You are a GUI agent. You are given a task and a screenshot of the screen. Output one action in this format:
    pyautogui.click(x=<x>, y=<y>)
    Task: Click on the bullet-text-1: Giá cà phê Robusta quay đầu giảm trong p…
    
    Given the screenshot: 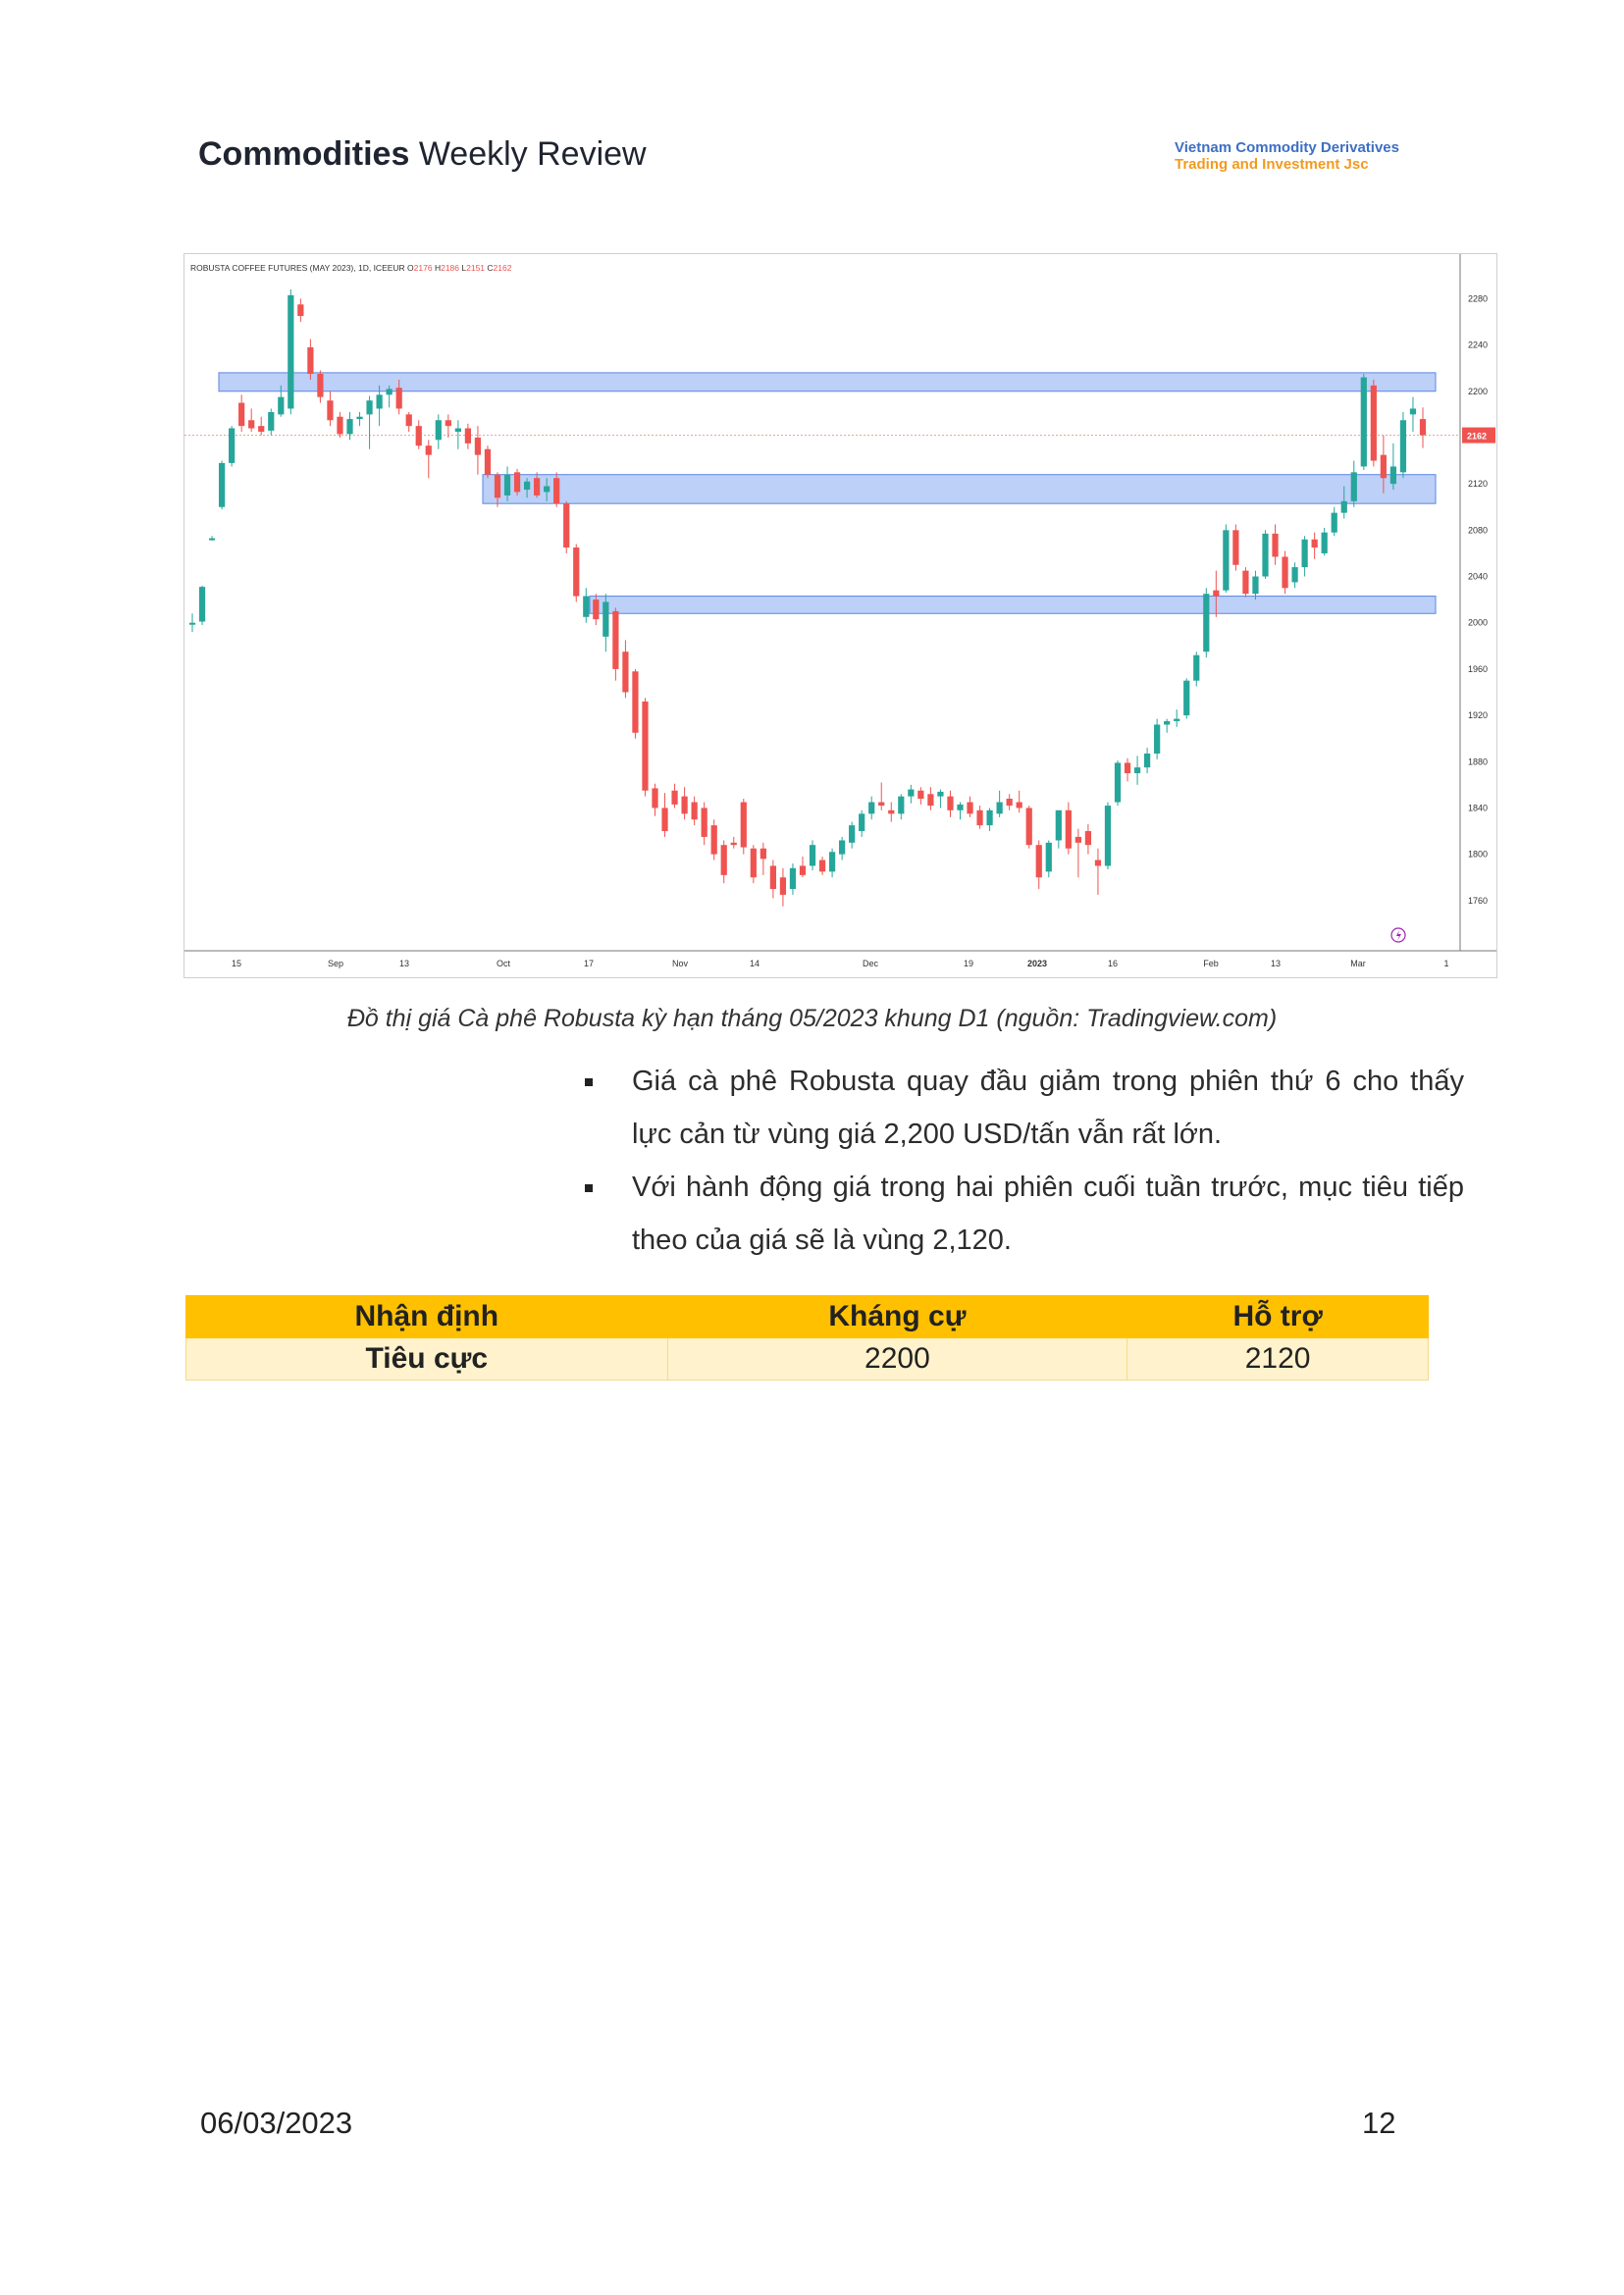 What is the action you would take?
    pyautogui.click(x=1048, y=1108)
    